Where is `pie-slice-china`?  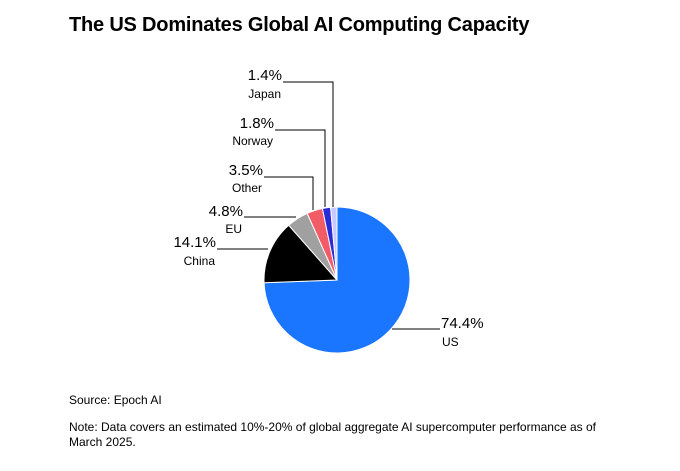
pie-slice-china is located at coordinates (301, 254).